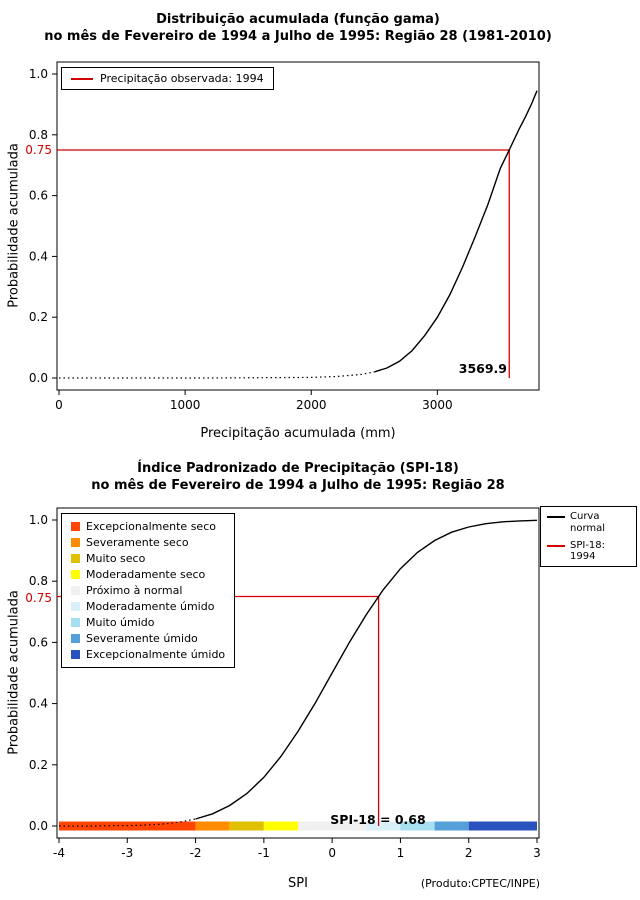  Describe the element at coordinates (298, 19) in the screenshot. I see `chart1-title: Distribuição acumulada (função gama)` at that location.